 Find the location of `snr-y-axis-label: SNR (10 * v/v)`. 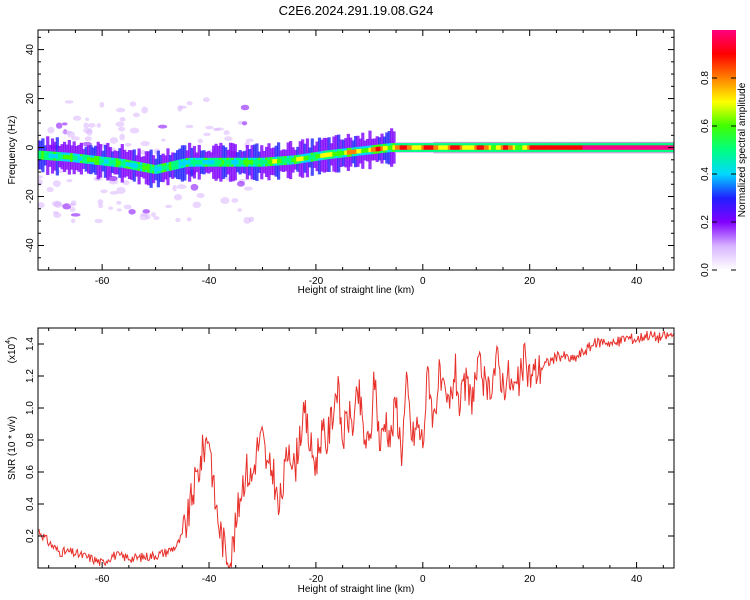

snr-y-axis-label: SNR (10 * v/v) is located at coordinates (12, 448).